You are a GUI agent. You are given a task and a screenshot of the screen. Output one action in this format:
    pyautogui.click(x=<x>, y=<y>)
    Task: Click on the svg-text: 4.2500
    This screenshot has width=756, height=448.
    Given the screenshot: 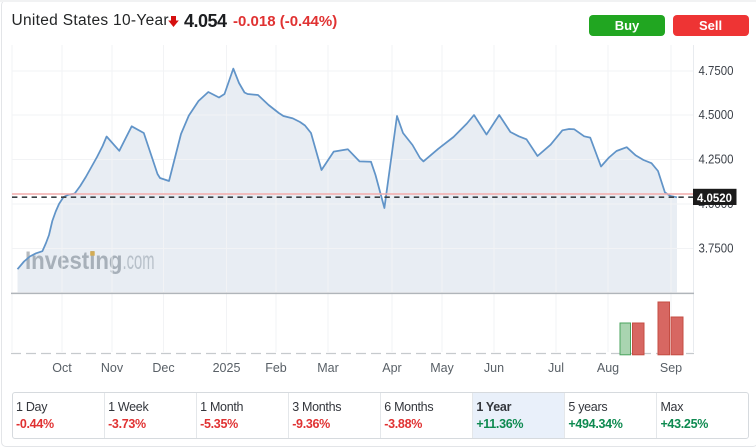 What is the action you would take?
    pyautogui.click(x=716, y=160)
    